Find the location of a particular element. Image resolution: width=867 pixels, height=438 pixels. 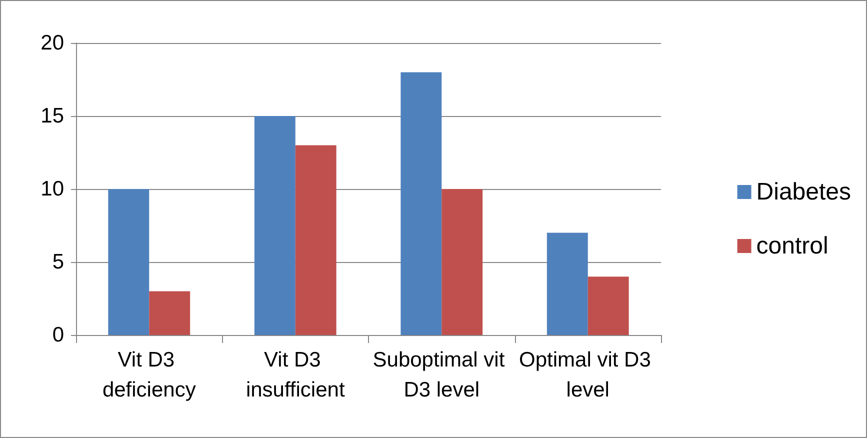

x-tick-label: Vit D3 deficiency is located at coordinates (149, 375).